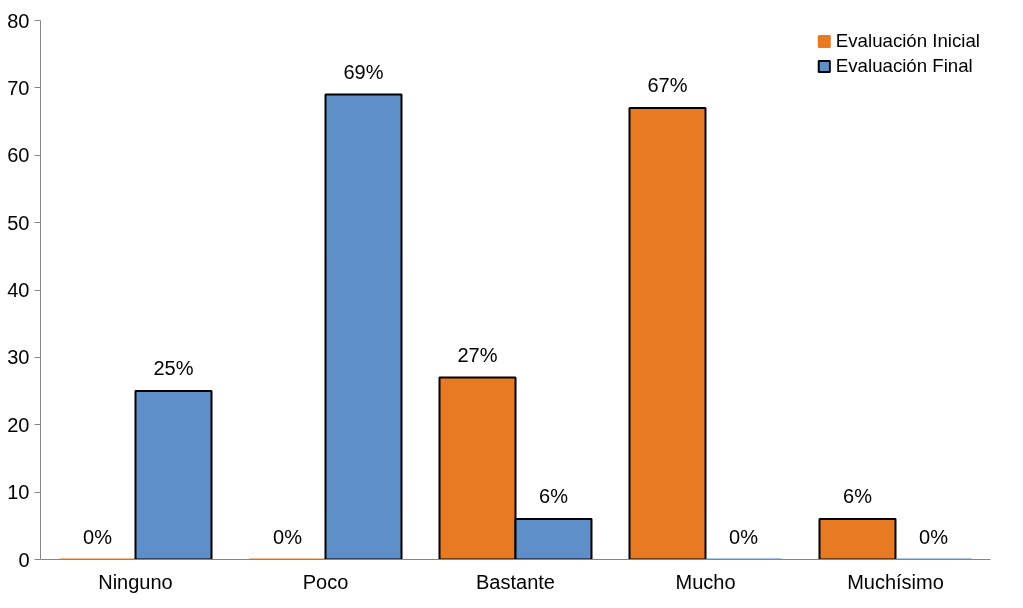 This screenshot has height=608, width=1023. What do you see at coordinates (18, 424) in the screenshot?
I see `y-tick-label: 20` at bounding box center [18, 424].